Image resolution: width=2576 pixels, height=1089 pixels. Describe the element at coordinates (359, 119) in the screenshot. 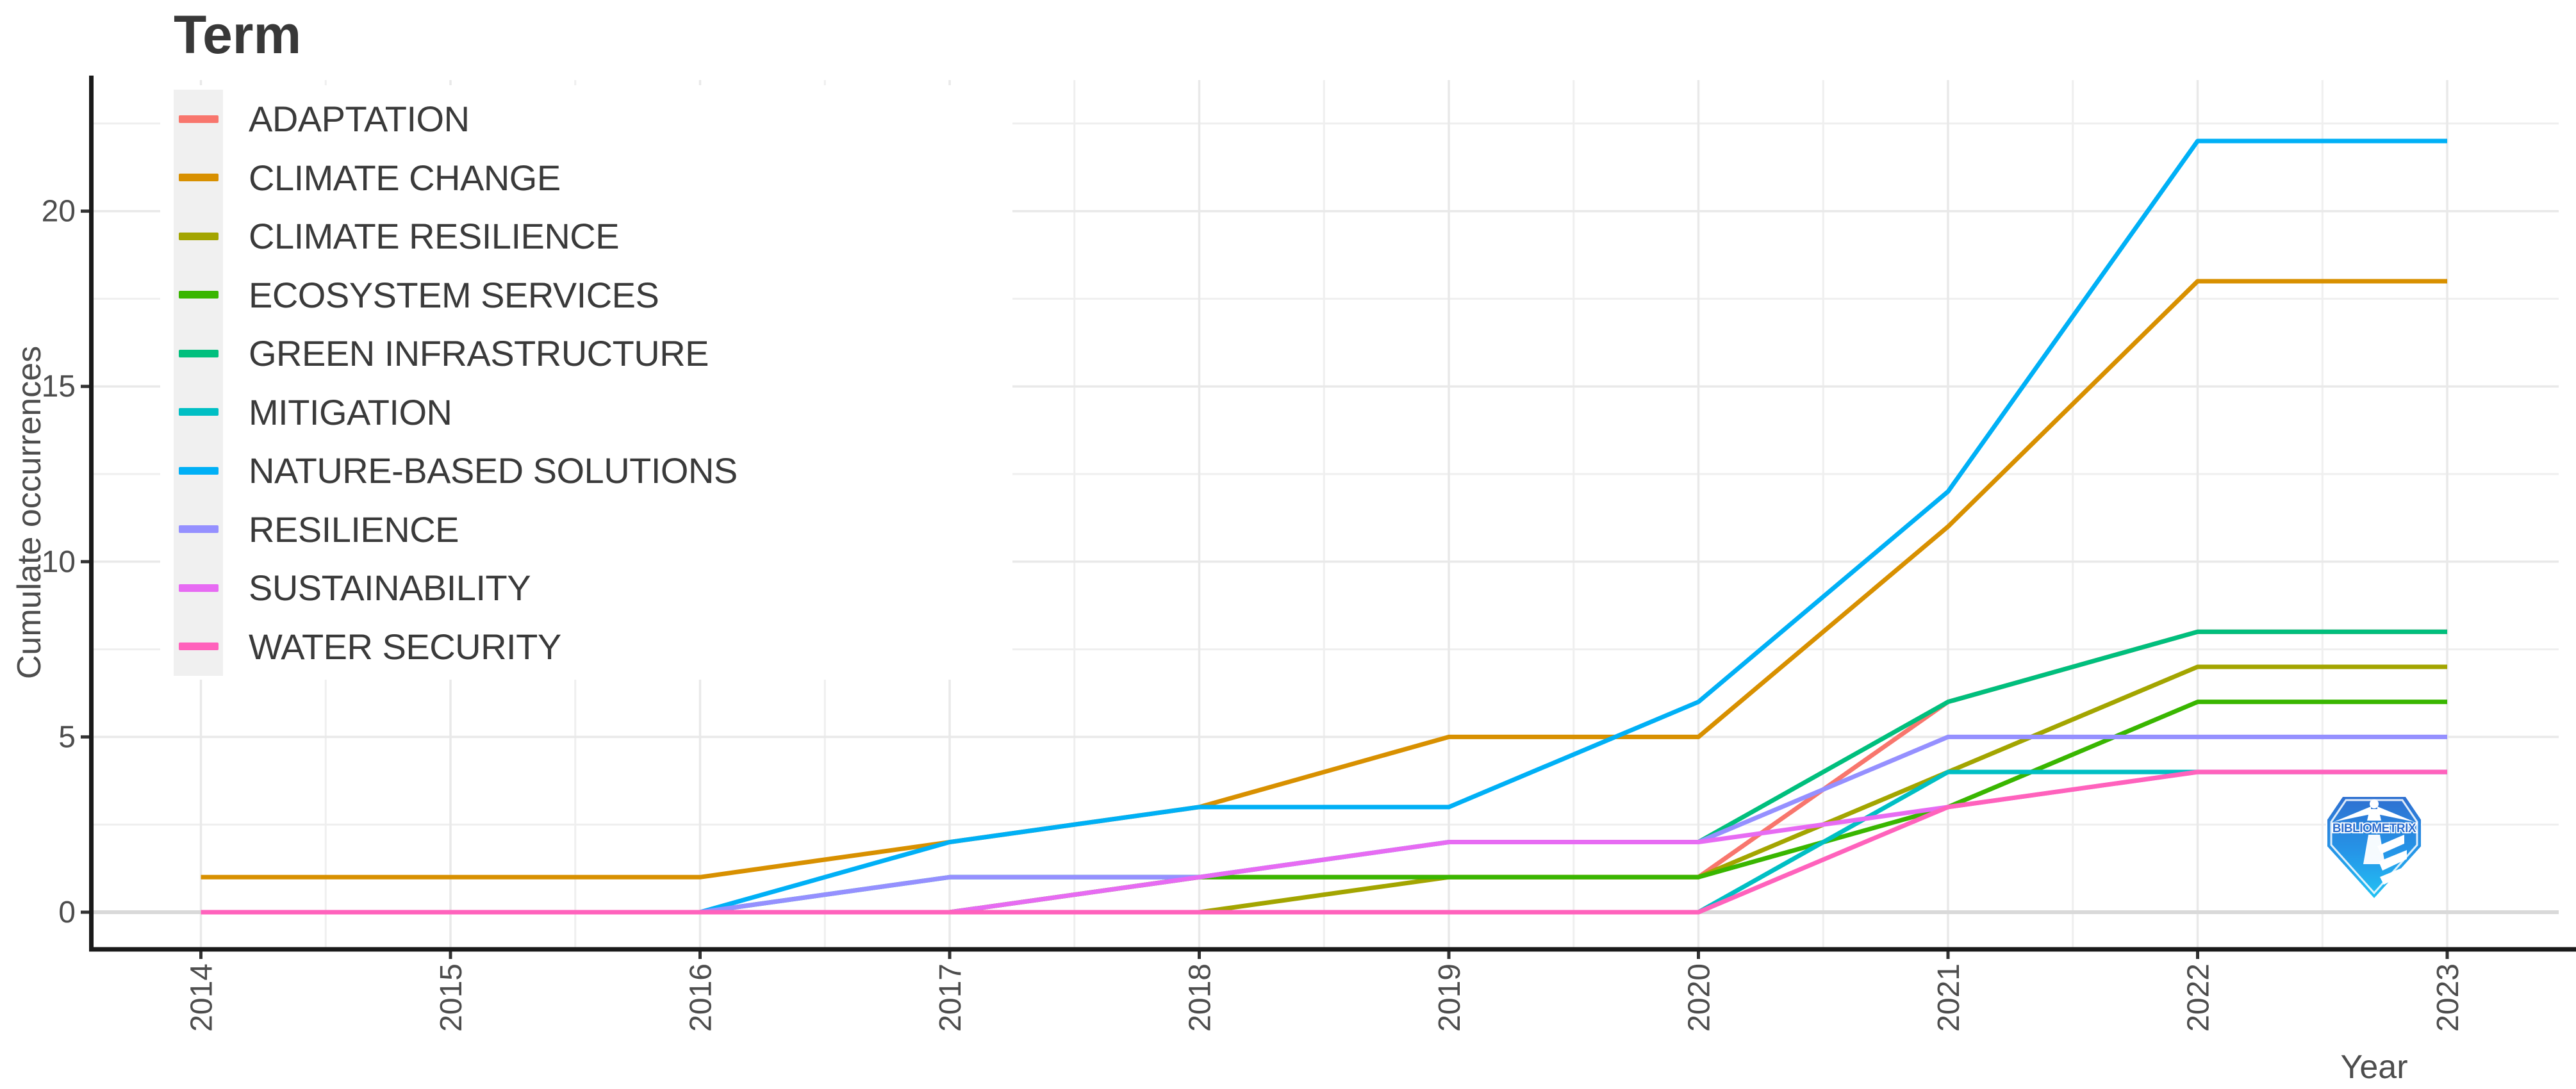

I see `legend-item-label: ADAPTATION` at that location.